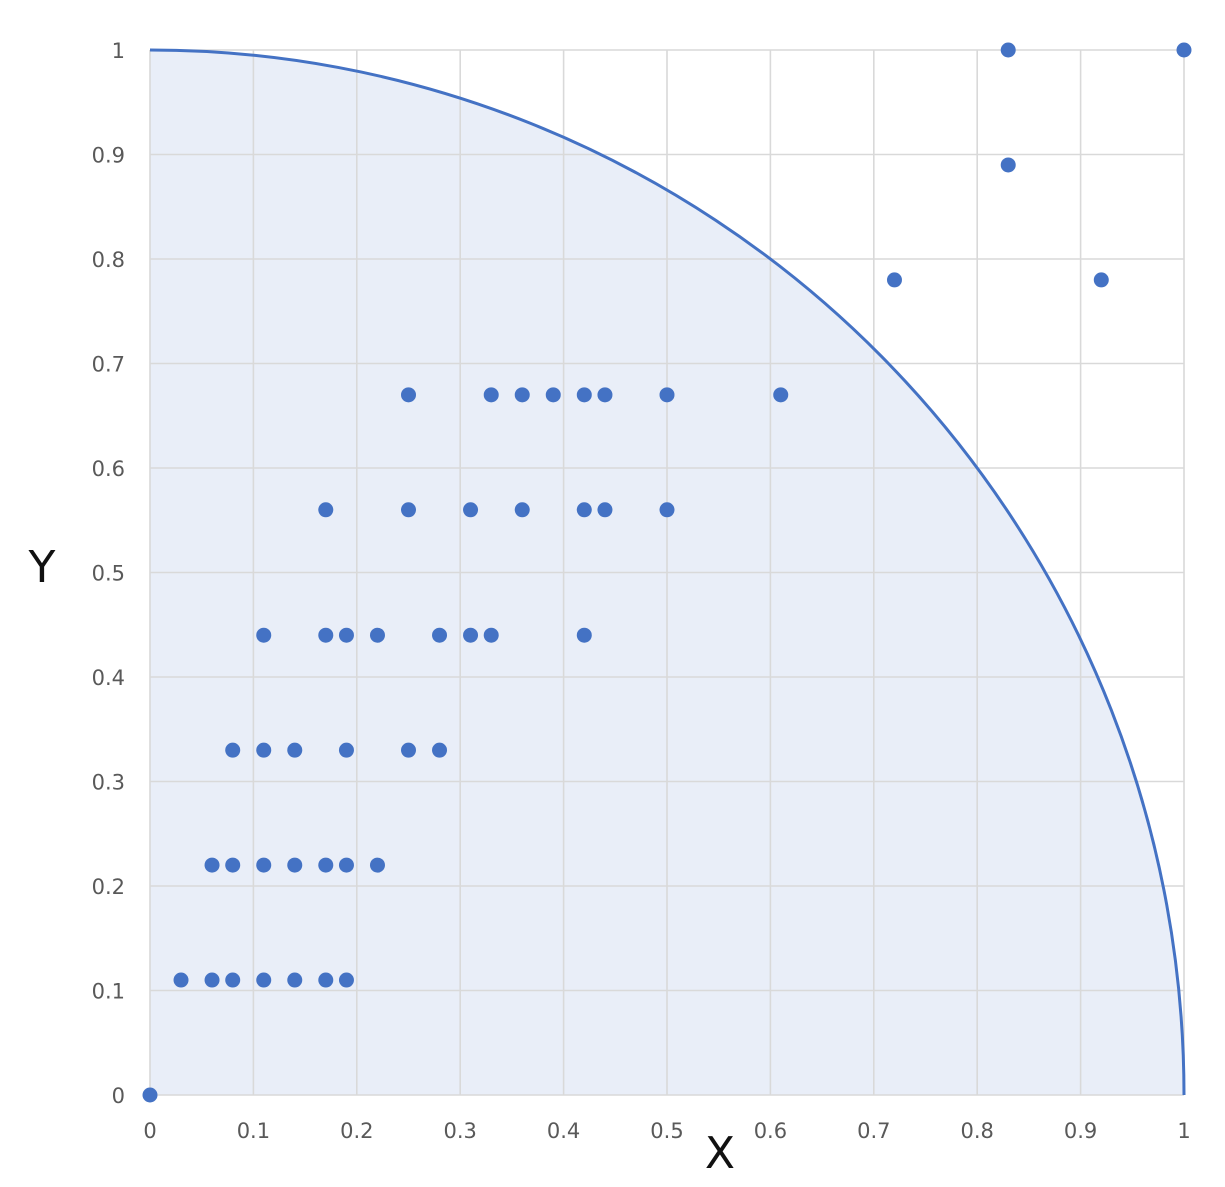 This screenshot has width=1225, height=1187. What do you see at coordinates (720, 1153) in the screenshot?
I see `x-axis-title: X` at bounding box center [720, 1153].